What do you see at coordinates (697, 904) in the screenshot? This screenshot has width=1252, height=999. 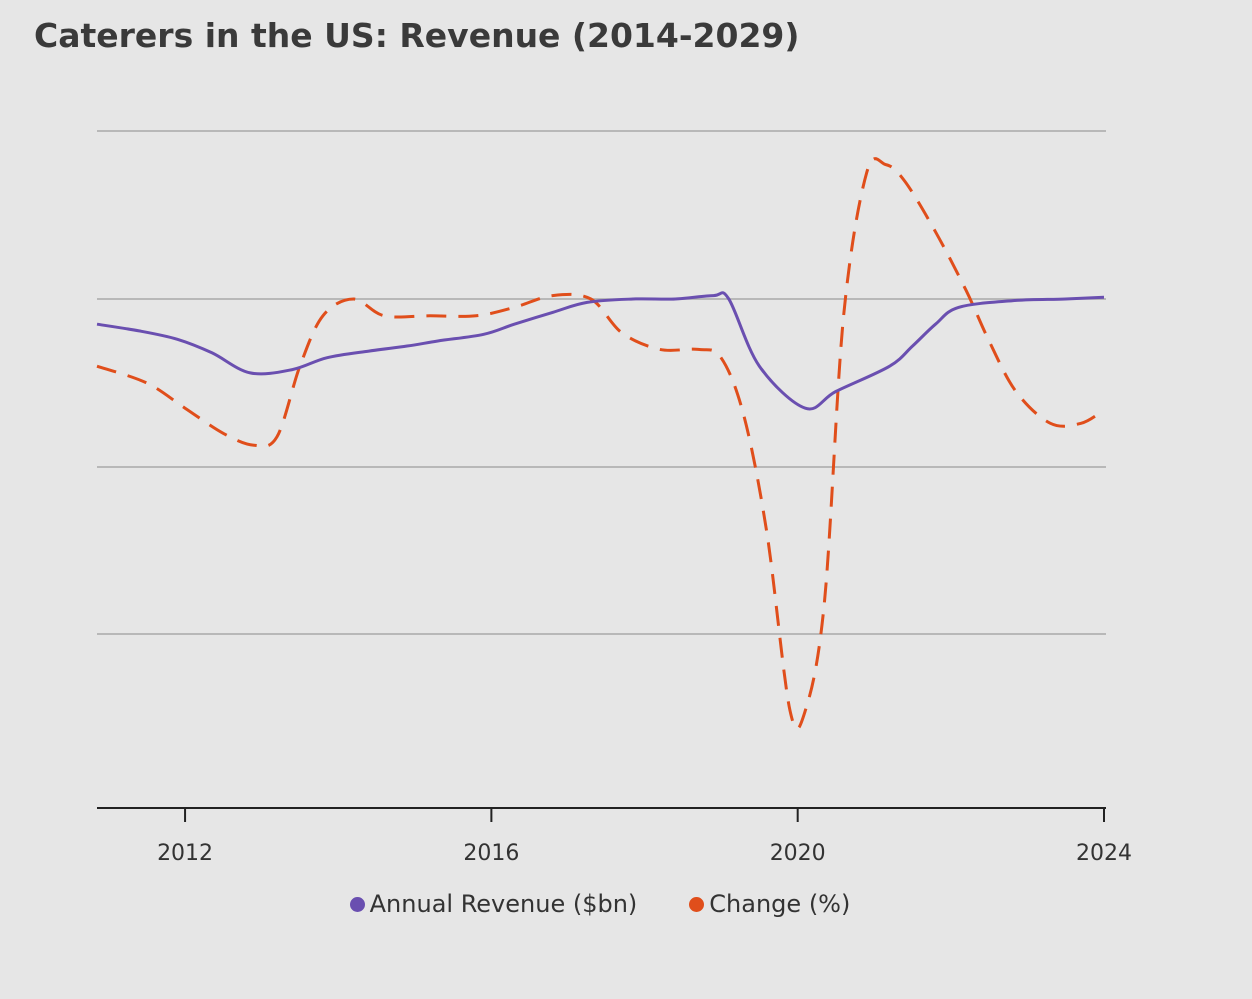 I see `legend-swatch-change` at bounding box center [697, 904].